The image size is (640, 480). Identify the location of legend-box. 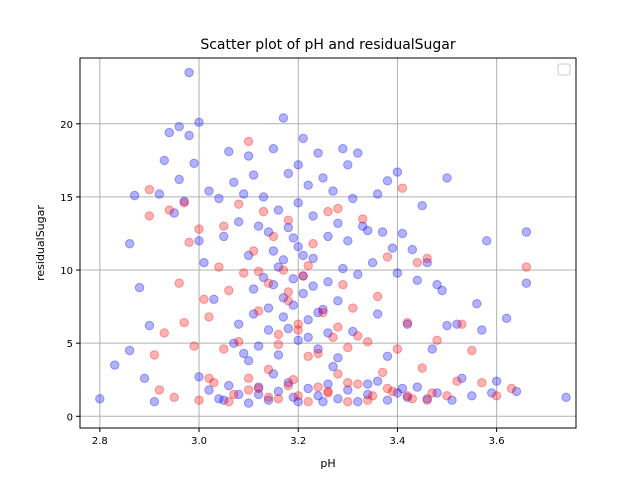
(564, 69).